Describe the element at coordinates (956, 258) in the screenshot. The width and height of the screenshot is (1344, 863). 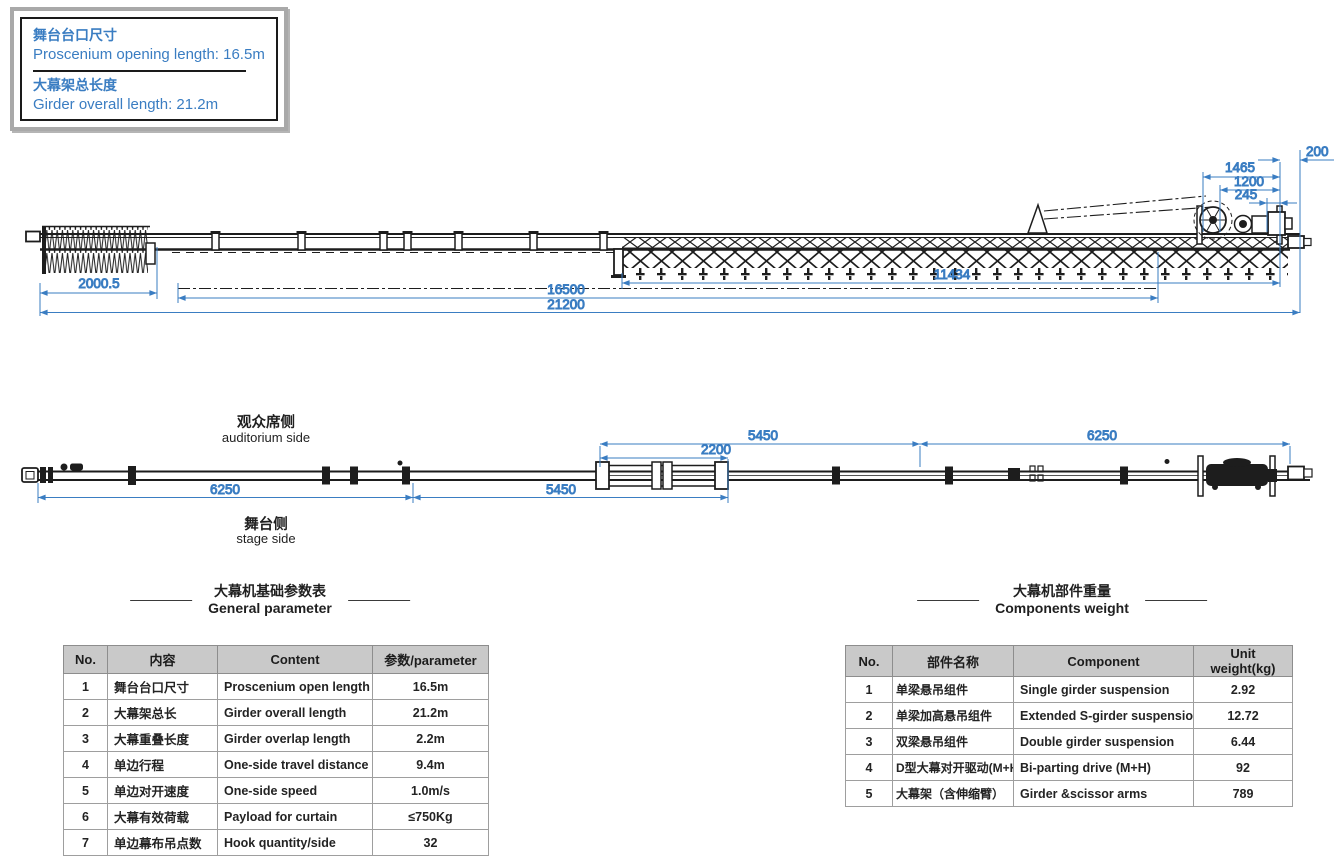
I see `scissor-truss` at that location.